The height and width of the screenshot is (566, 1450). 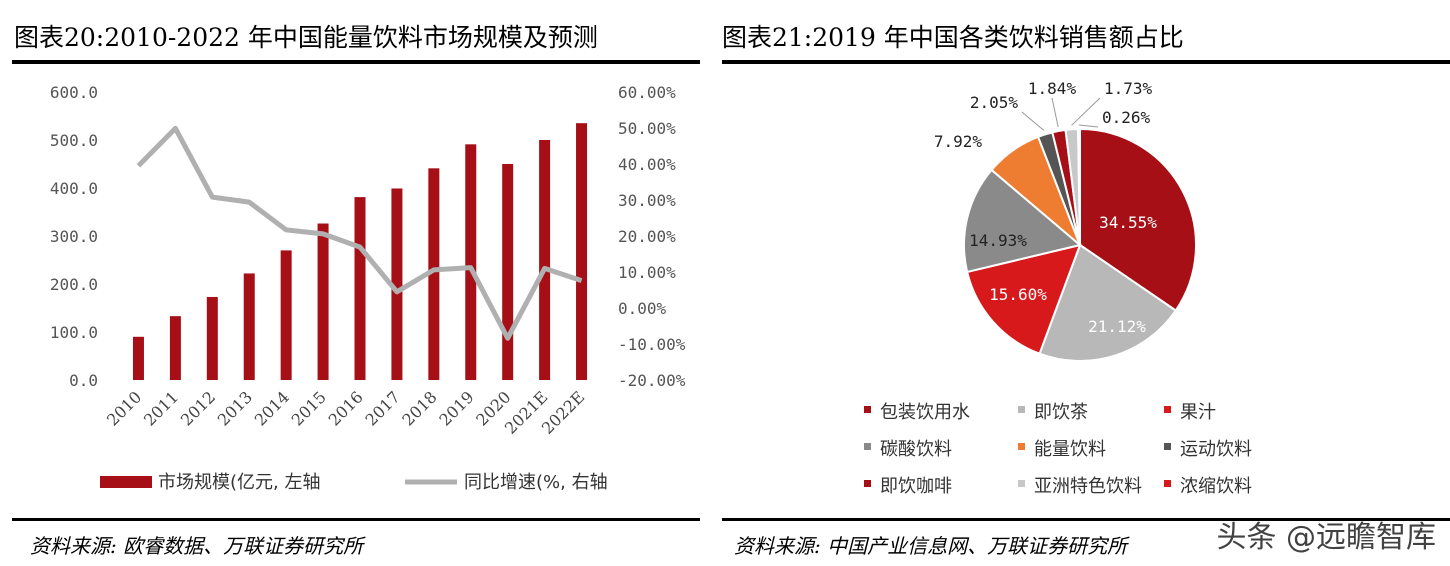 I want to click on legend-label-bar: 市场规模(亿元, 左轴, so click(x=239, y=482).